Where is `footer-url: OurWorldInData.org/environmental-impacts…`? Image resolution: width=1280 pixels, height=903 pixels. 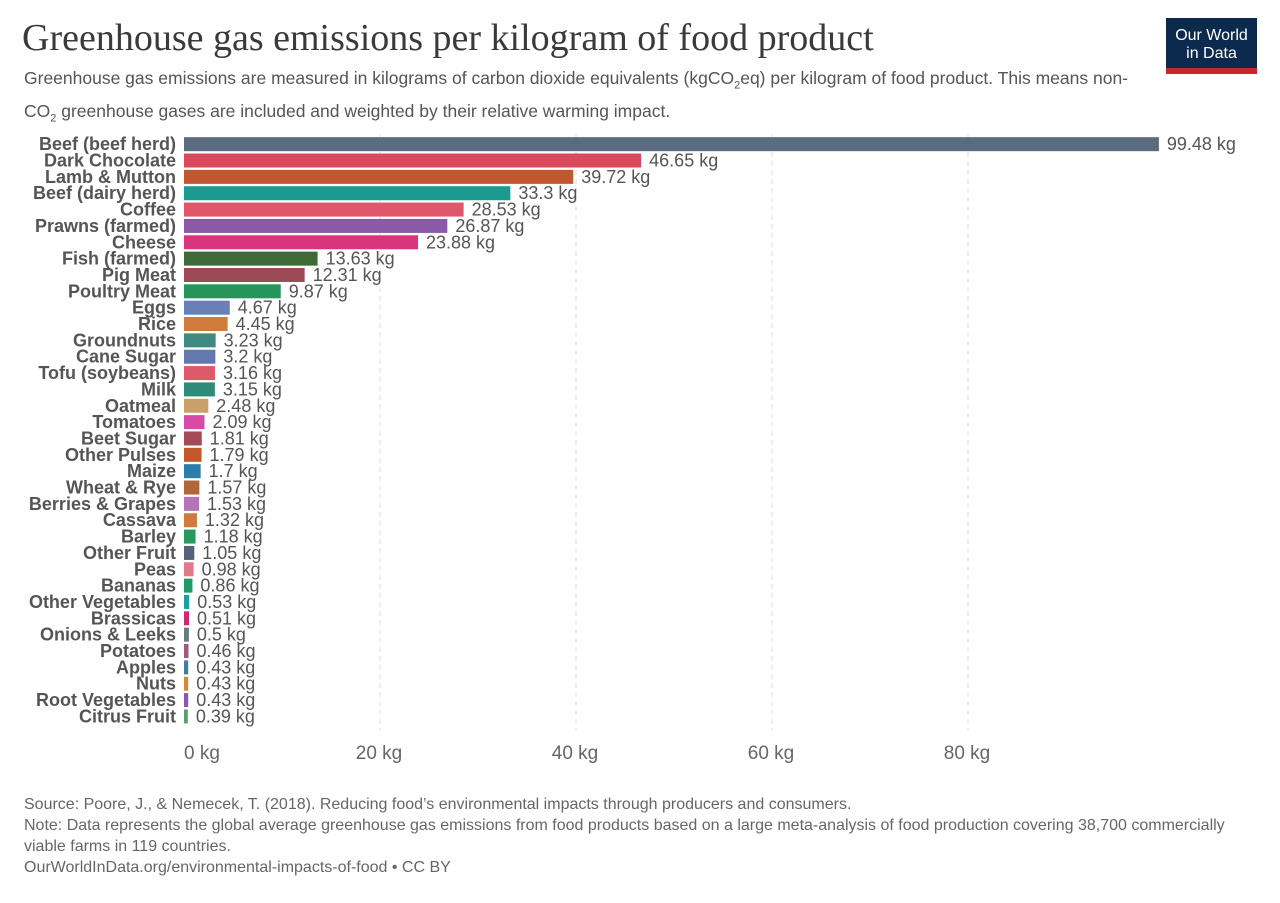 footer-url: OurWorldInData.org/environmental-impacts… is located at coordinates (237, 867).